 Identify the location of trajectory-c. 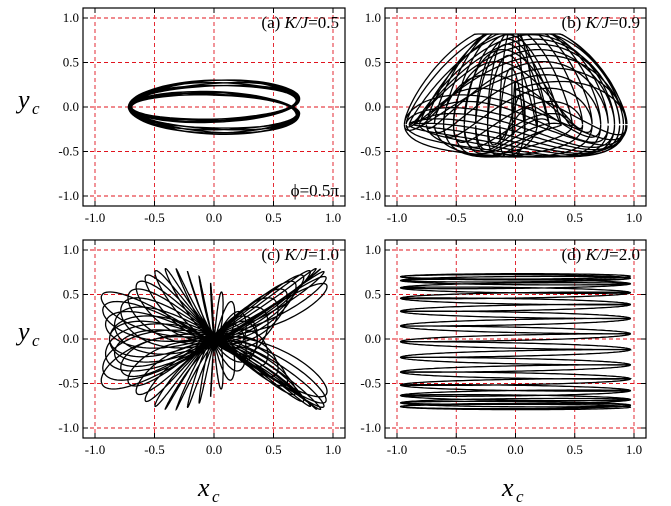
(214, 339).